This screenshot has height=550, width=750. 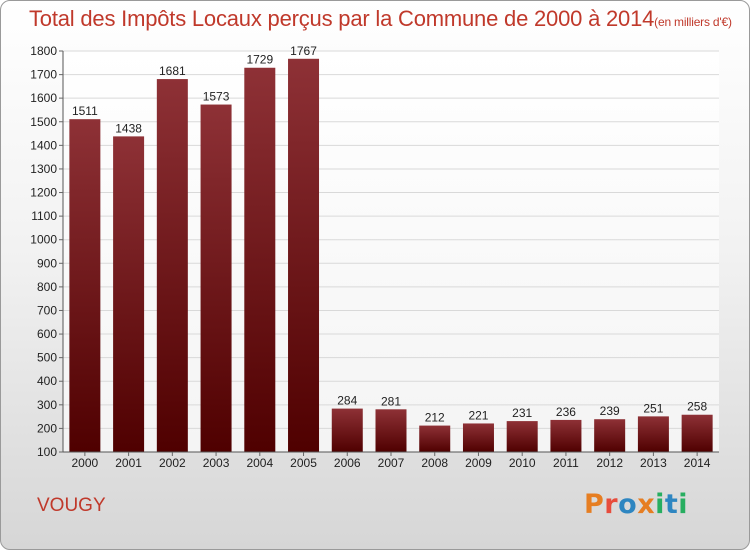 I want to click on x-tick-label: 2003, so click(x=216, y=463).